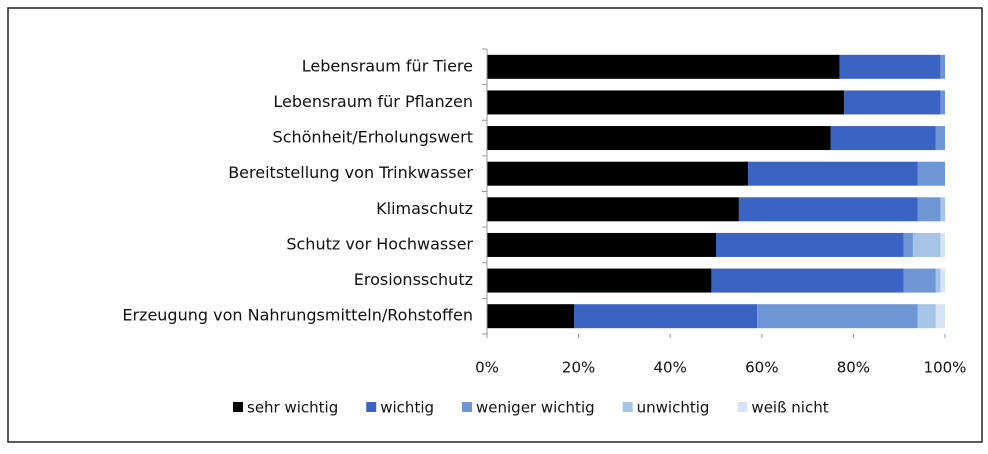 The image size is (988, 454). What do you see at coordinates (350, 172) in the screenshot?
I see `y-tick-label: Bereitstellung von Trinkwasser` at bounding box center [350, 172].